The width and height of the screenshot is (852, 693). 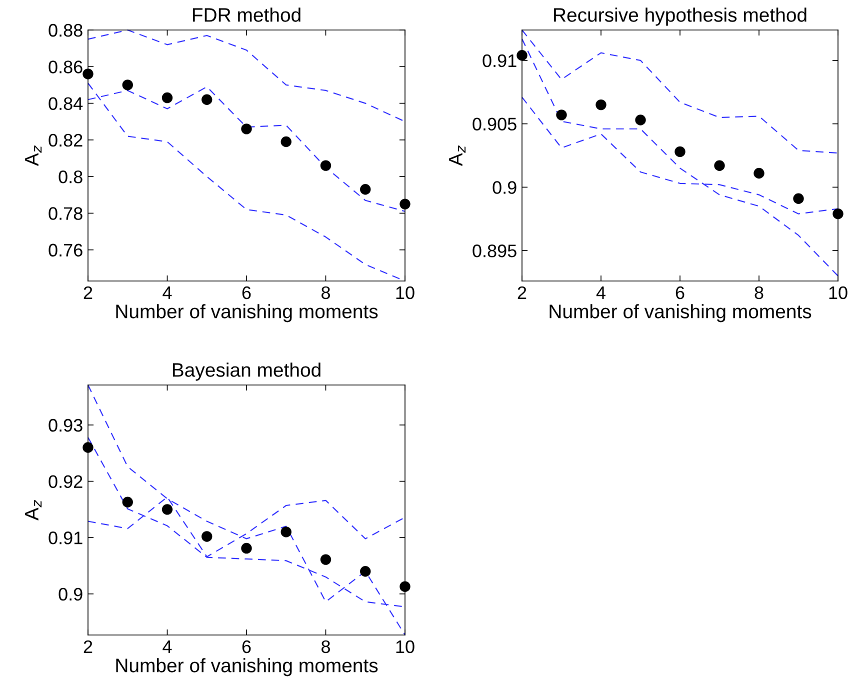 I want to click on chart-title: Bayesian method, so click(x=246, y=371).